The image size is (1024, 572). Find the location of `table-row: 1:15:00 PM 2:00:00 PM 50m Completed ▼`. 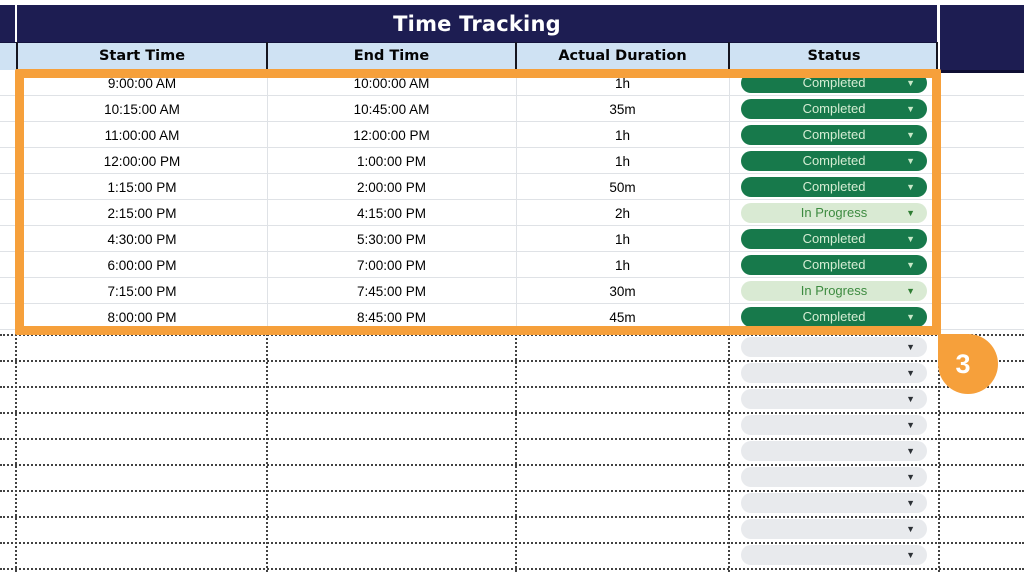

table-row: 1:15:00 PM 2:00:00 PM 50m Completed ▼ is located at coordinates (512, 187).